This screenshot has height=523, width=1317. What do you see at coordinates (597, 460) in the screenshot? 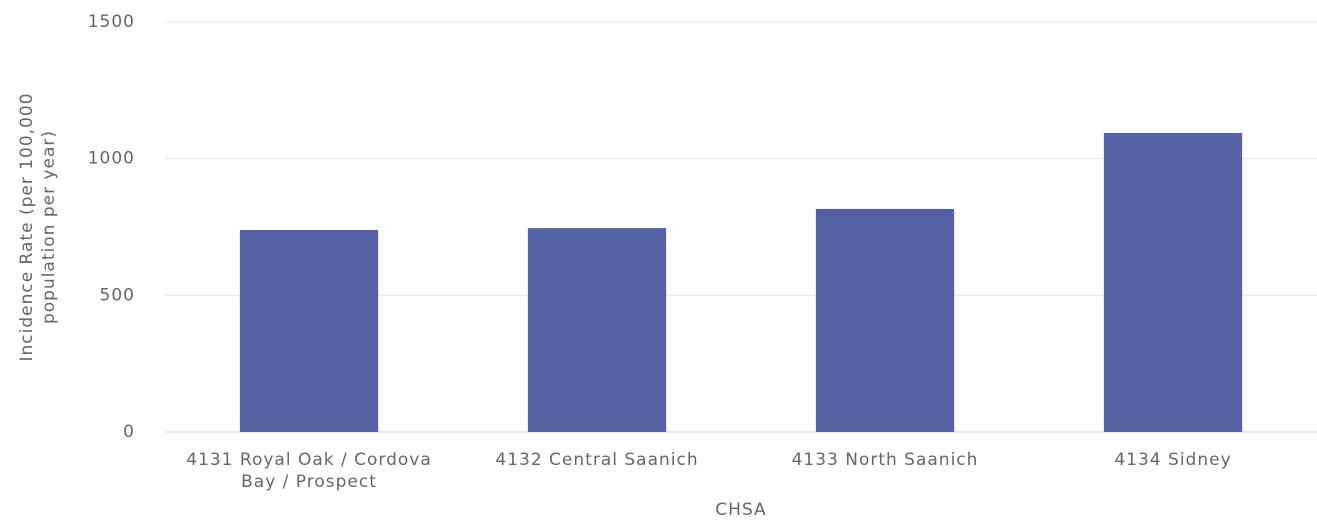
I see `x-tick-label: 4132 Central Saanich` at bounding box center [597, 460].